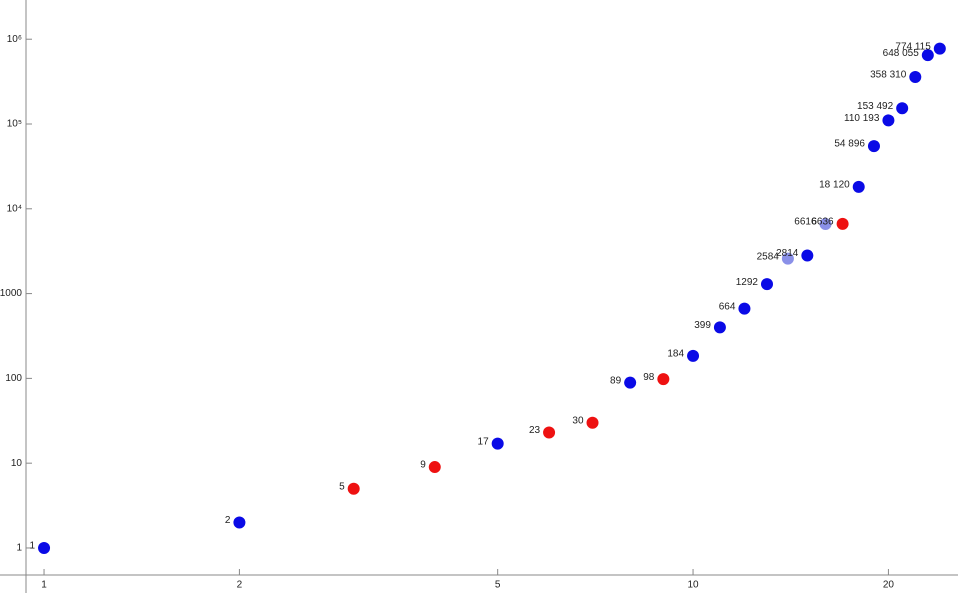 This screenshot has height=593, width=960. What do you see at coordinates (14, 124) in the screenshot?
I see `y-tick-label: 10⁵` at bounding box center [14, 124].